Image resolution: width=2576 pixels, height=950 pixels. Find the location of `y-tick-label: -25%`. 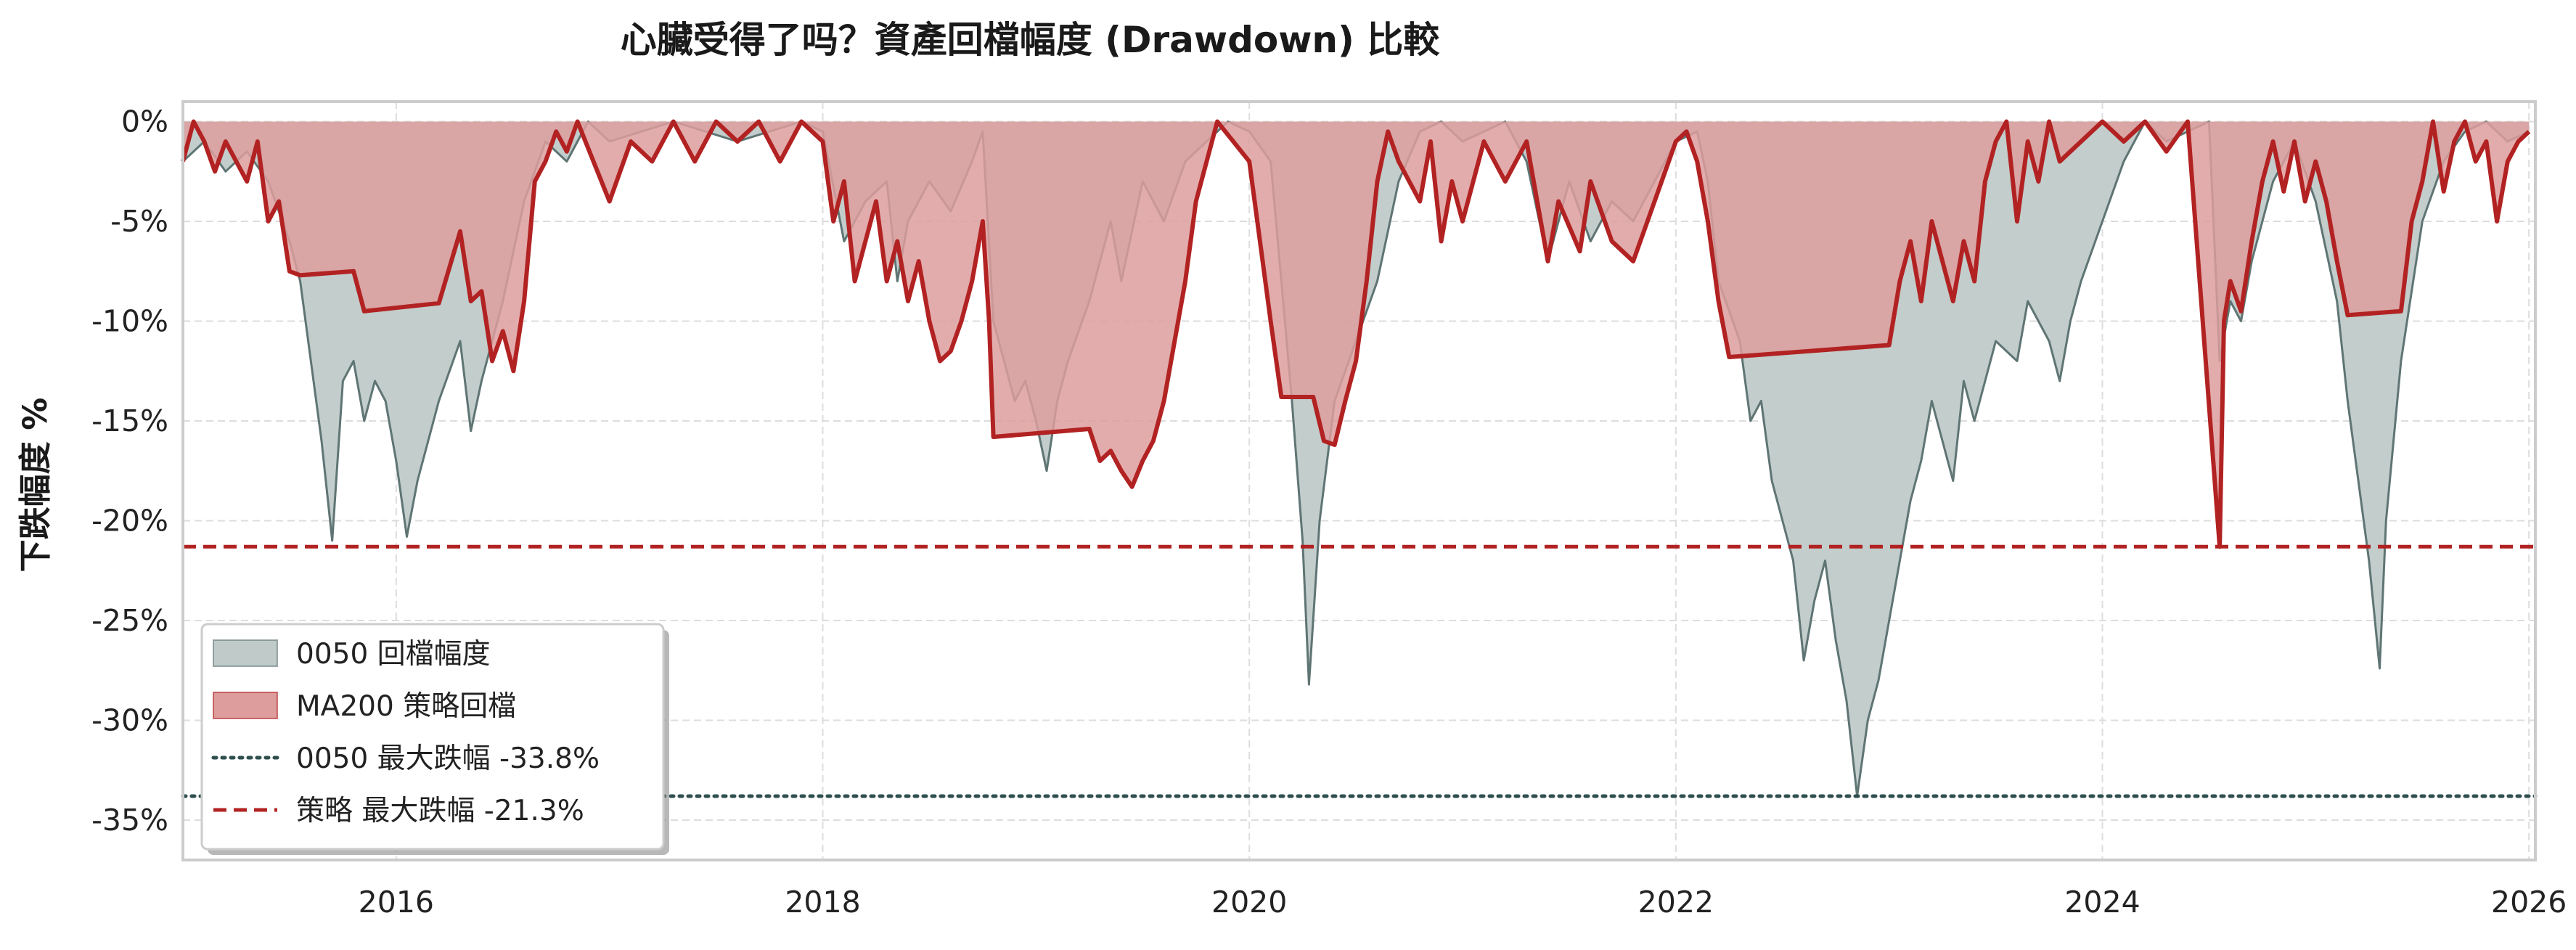

y-tick-label: -25% is located at coordinates (130, 621).